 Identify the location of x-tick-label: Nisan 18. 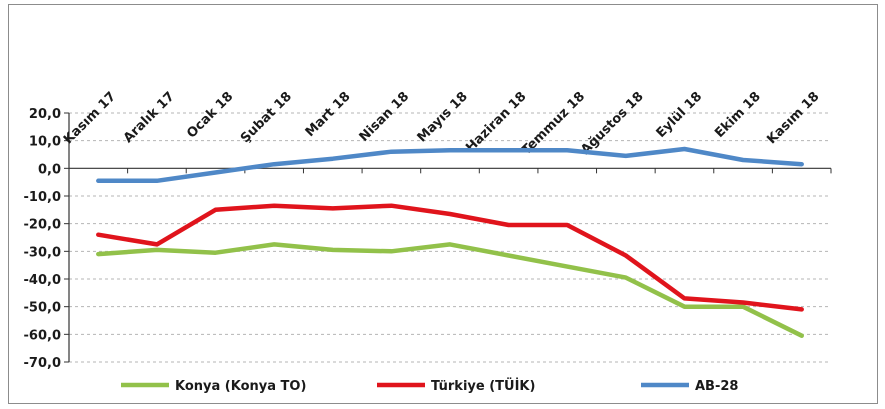
(385, 117).